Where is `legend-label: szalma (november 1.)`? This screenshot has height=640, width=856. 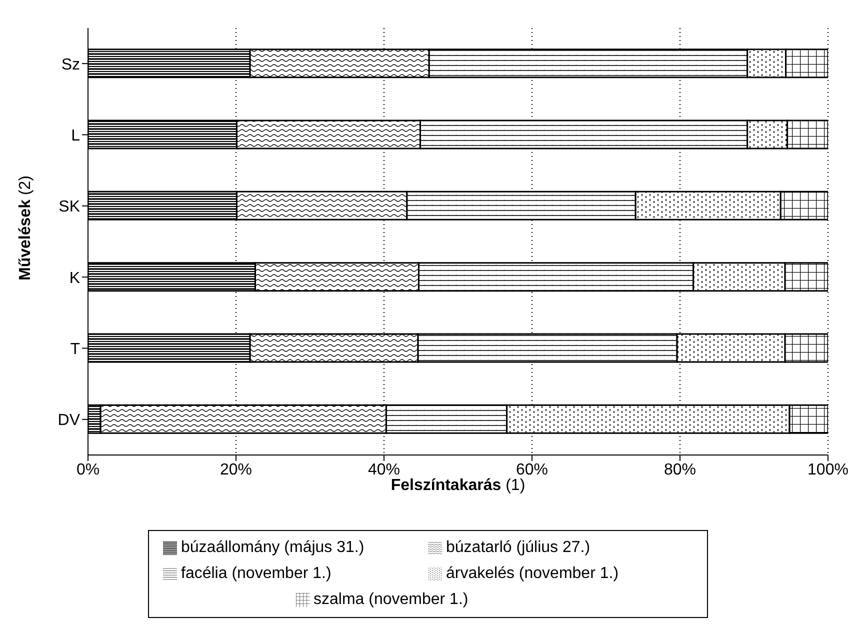 legend-label: szalma (november 1.) is located at coordinates (391, 599).